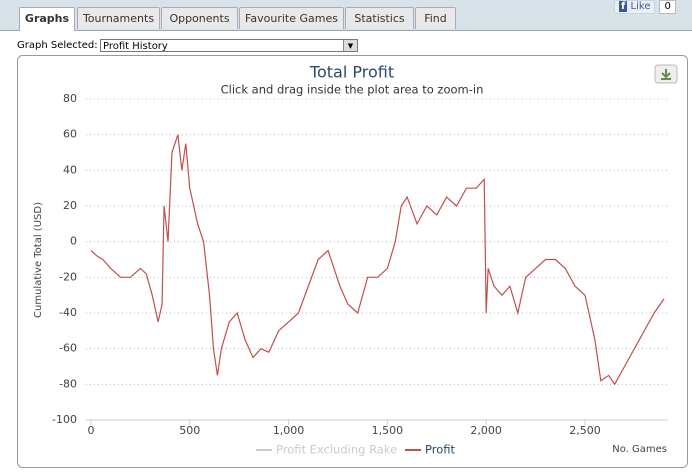 The image size is (692, 473). What do you see at coordinates (68, 383) in the screenshot?
I see `y-tick-label: -80` at bounding box center [68, 383].